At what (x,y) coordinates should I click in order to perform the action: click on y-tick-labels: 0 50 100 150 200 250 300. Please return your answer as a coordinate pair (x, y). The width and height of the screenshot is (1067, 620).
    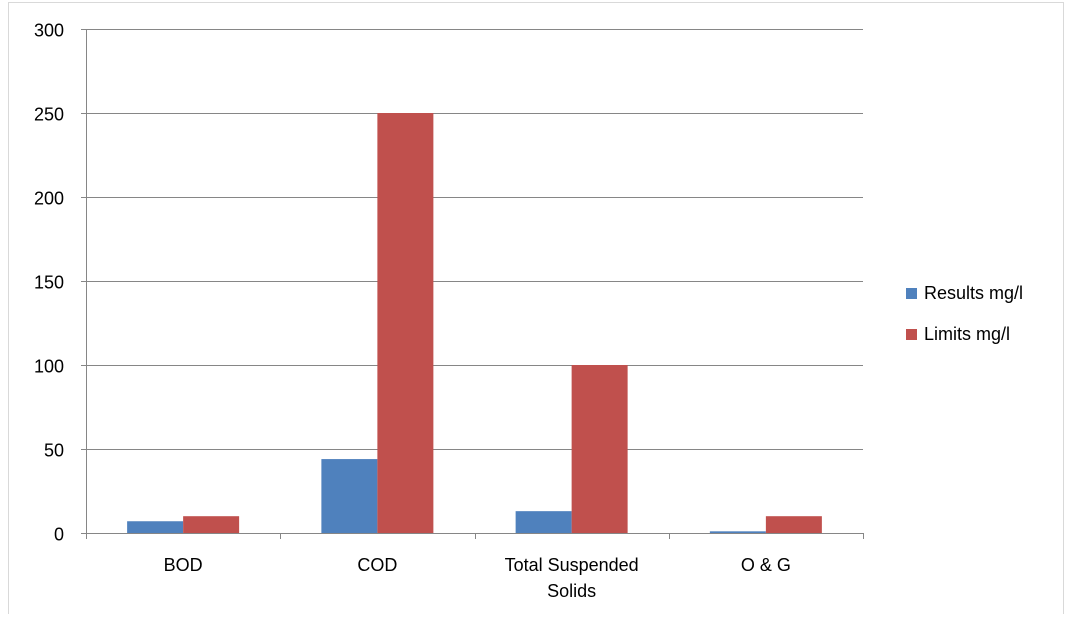
    Looking at the image, I should click on (49, 283).